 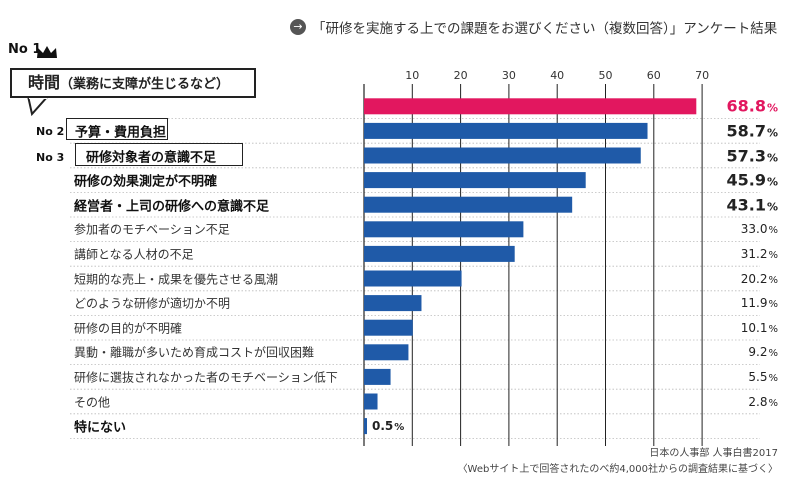 What do you see at coordinates (752, 180) in the screenshot?
I see `value-label: 45.9%` at bounding box center [752, 180].